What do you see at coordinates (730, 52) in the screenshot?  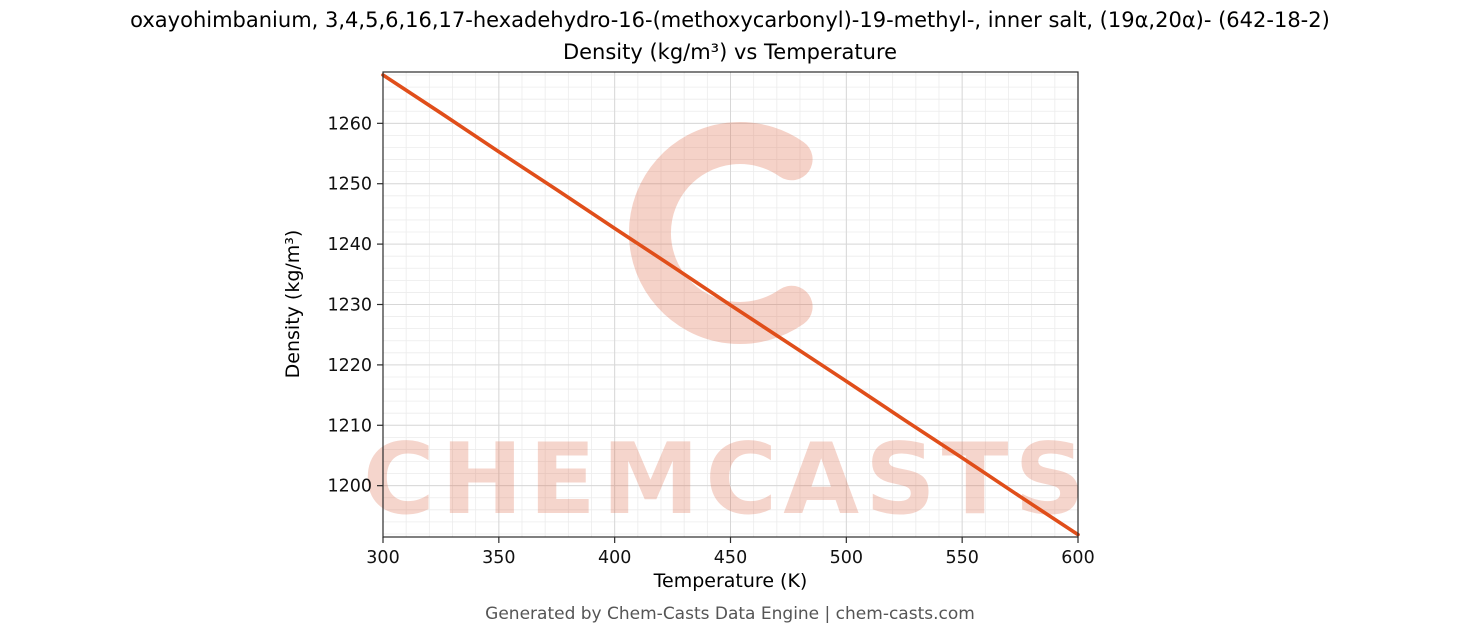 I see `chart-subtitle: Density (kg/m³) vs Temperature` at bounding box center [730, 52].